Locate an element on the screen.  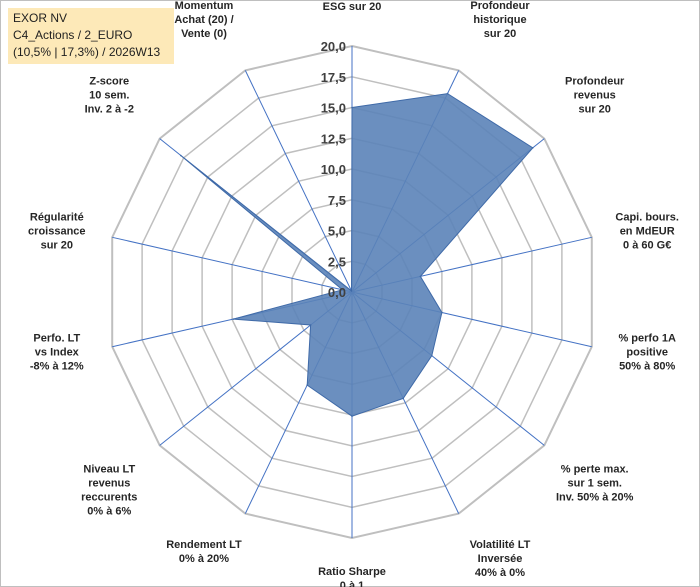
tick-label: 2,5 is located at coordinates (337, 261).